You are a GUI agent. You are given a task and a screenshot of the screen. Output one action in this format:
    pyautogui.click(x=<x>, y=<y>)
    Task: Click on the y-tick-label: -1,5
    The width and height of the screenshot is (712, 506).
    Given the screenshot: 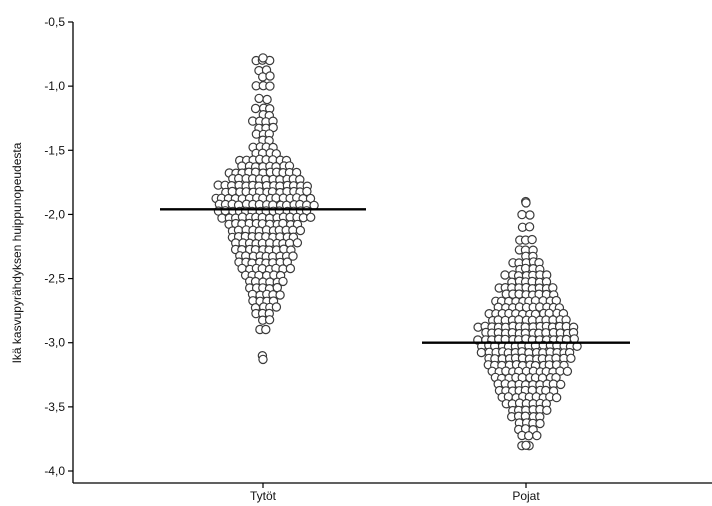 What is the action you would take?
    pyautogui.click(x=54, y=150)
    